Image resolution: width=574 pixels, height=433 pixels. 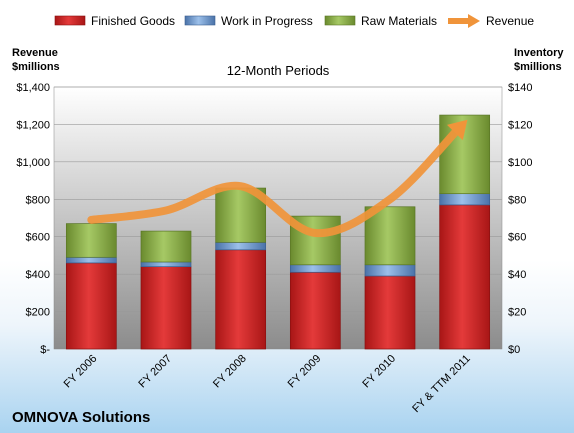 What do you see at coordinates (441, 384) in the screenshot?
I see `x-tick-label: FY & TTM 2011` at bounding box center [441, 384].